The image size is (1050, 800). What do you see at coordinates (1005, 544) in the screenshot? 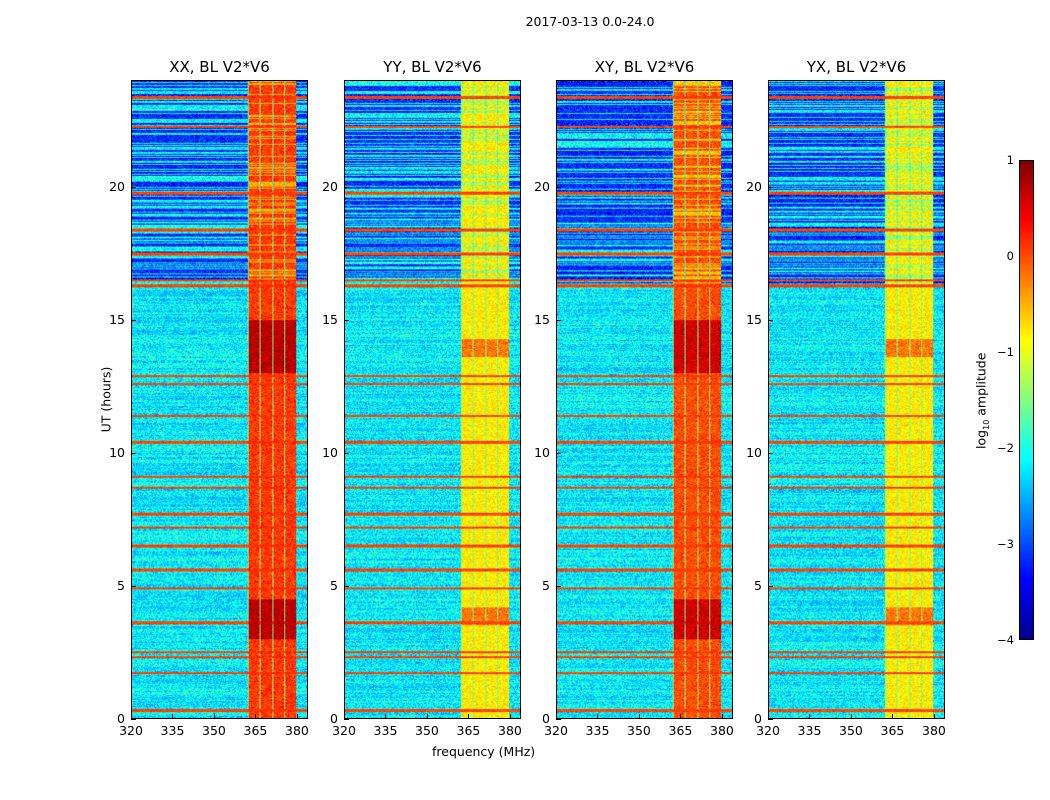
I see `colorbar-tick-label: −3` at bounding box center [1005, 544].